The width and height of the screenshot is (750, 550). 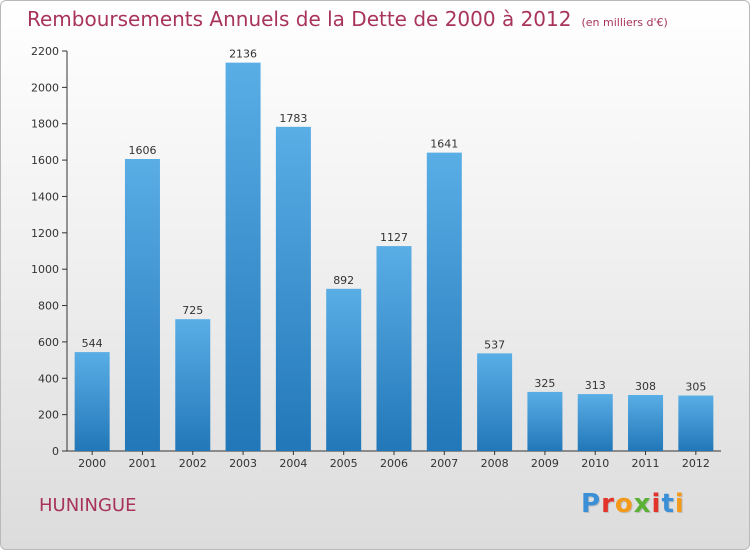 I want to click on bar-value-label: 308, so click(x=645, y=386).